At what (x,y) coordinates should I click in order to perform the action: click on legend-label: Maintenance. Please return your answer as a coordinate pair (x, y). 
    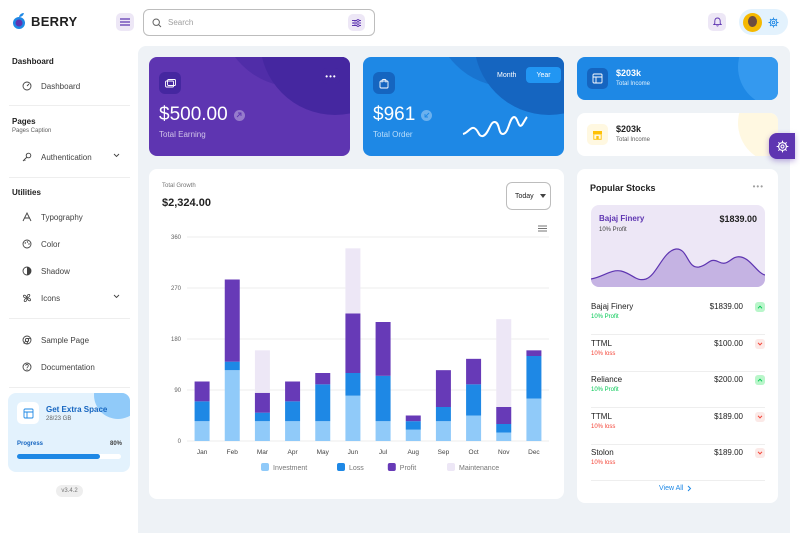
    Looking at the image, I should click on (479, 468).